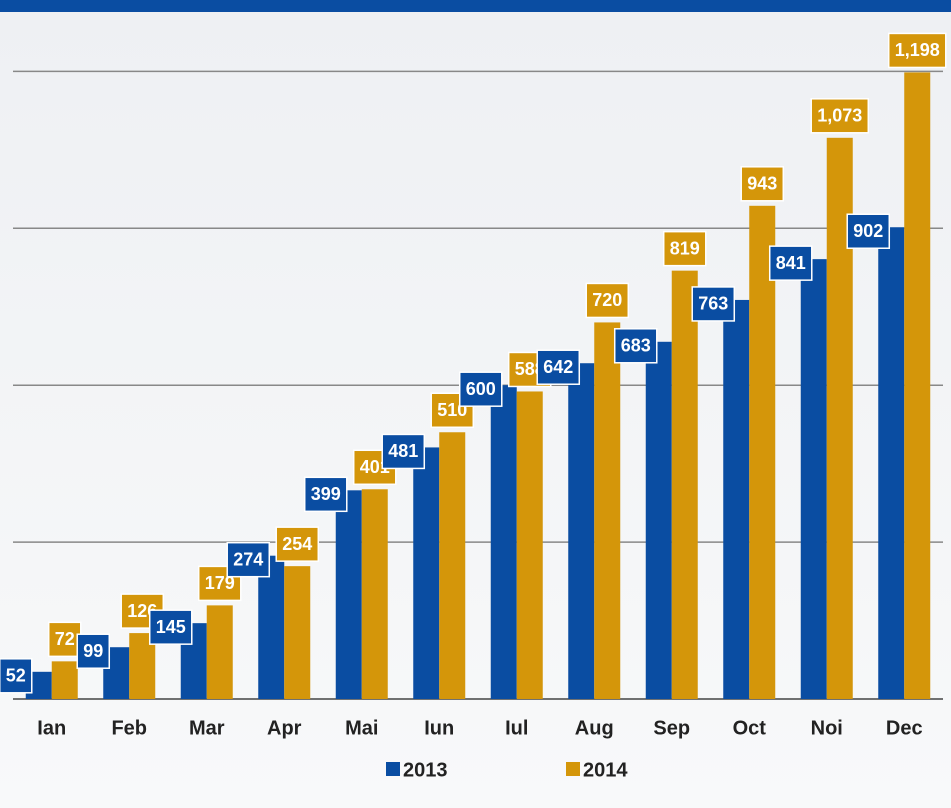 The width and height of the screenshot is (951, 808). I want to click on data-label: 179, so click(220, 583).